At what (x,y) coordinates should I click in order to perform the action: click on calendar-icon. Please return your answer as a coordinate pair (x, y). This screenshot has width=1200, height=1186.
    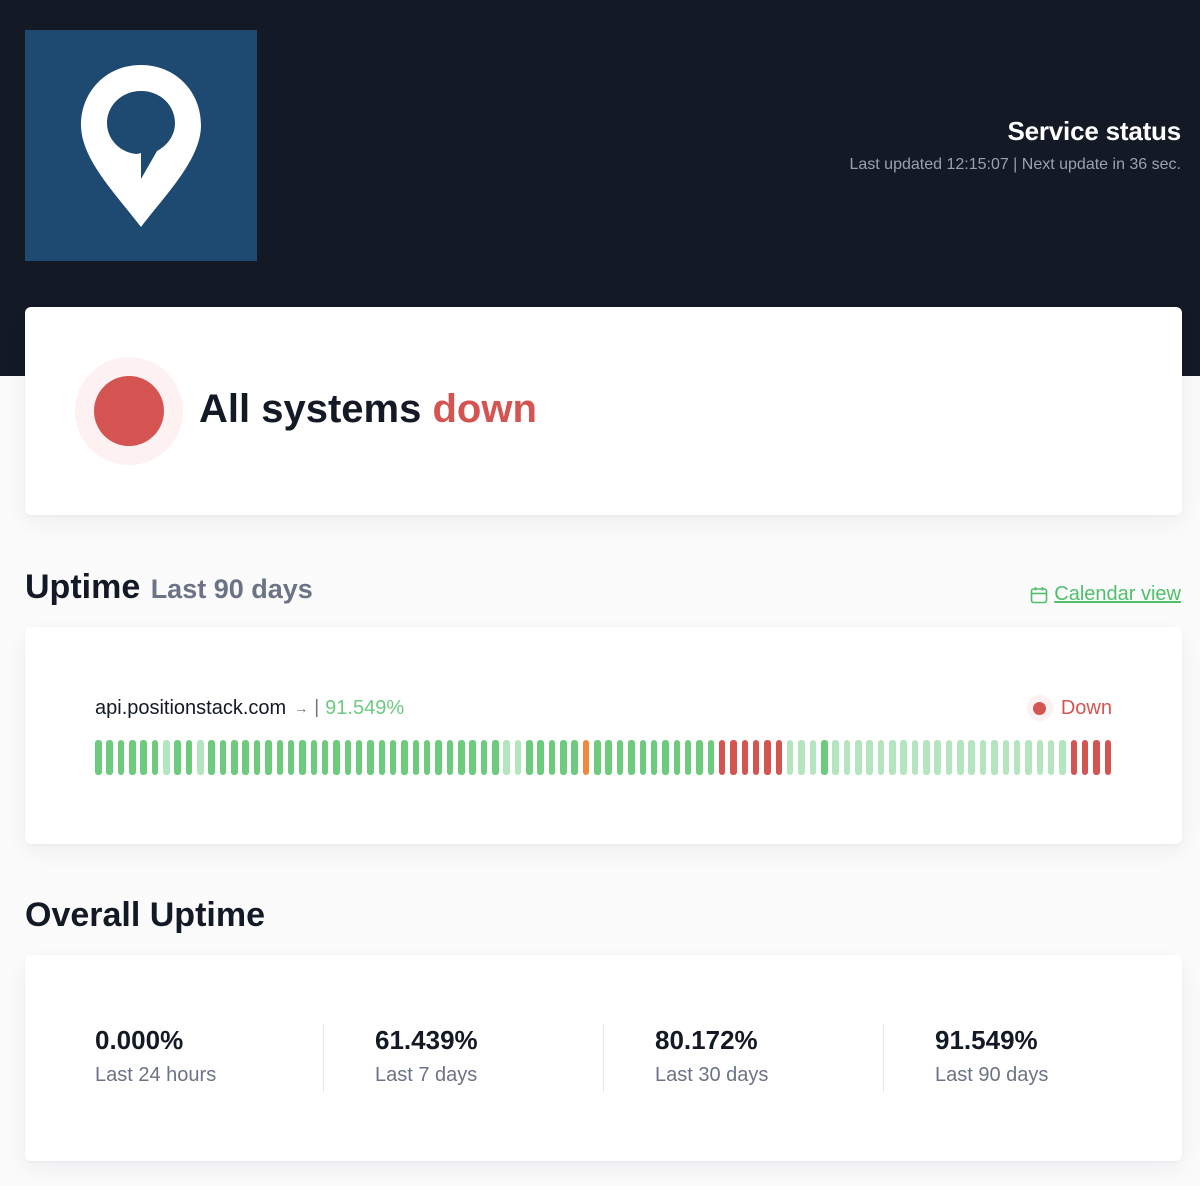
    Looking at the image, I should click on (1039, 594).